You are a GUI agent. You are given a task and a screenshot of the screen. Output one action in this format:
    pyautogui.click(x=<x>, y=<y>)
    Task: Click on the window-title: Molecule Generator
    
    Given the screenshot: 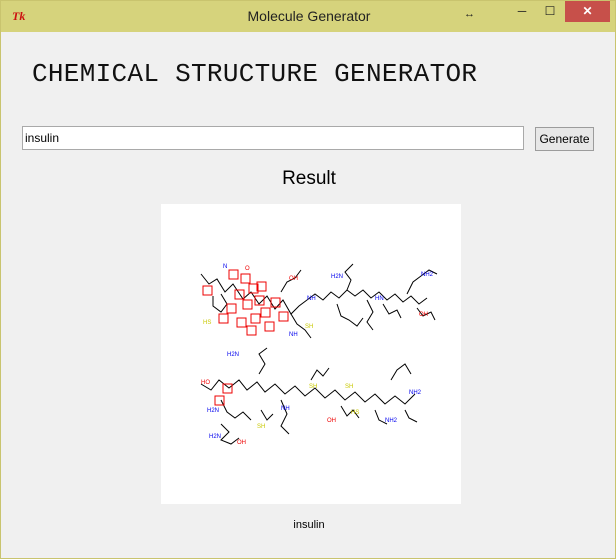 What is the action you would take?
    pyautogui.click(x=309, y=16)
    